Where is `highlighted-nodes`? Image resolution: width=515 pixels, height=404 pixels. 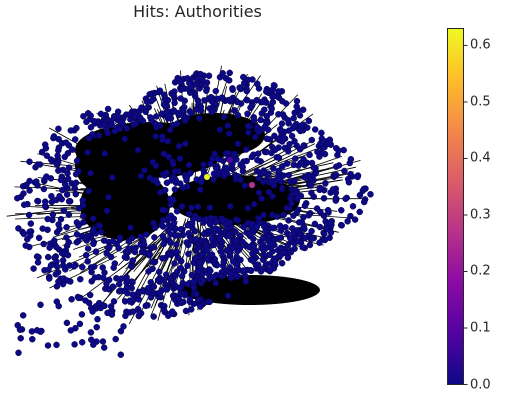
highlighted-nodes is located at coordinates (229, 172).